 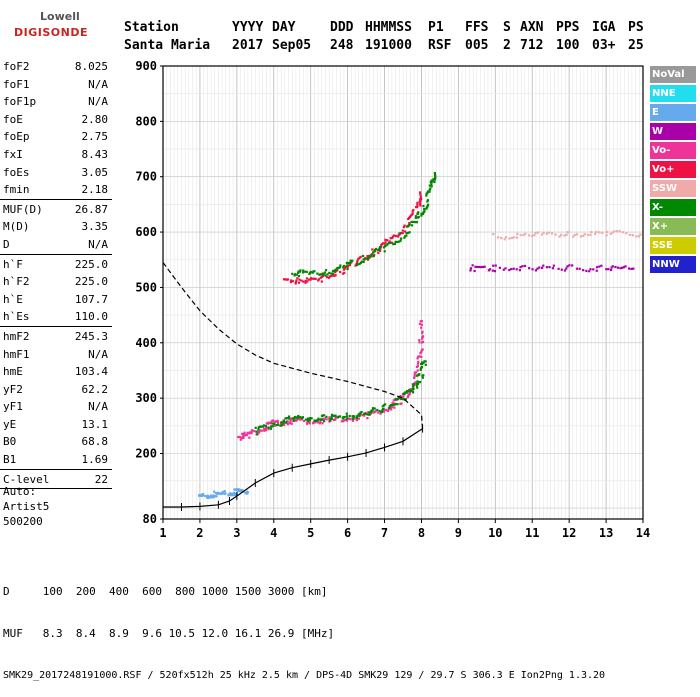 I want to click on param-value: 8.025, so click(x=91, y=66).